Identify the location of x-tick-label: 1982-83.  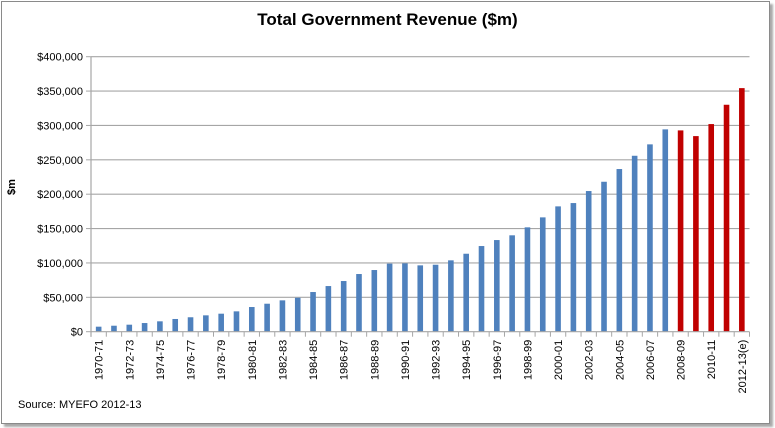
(283, 360).